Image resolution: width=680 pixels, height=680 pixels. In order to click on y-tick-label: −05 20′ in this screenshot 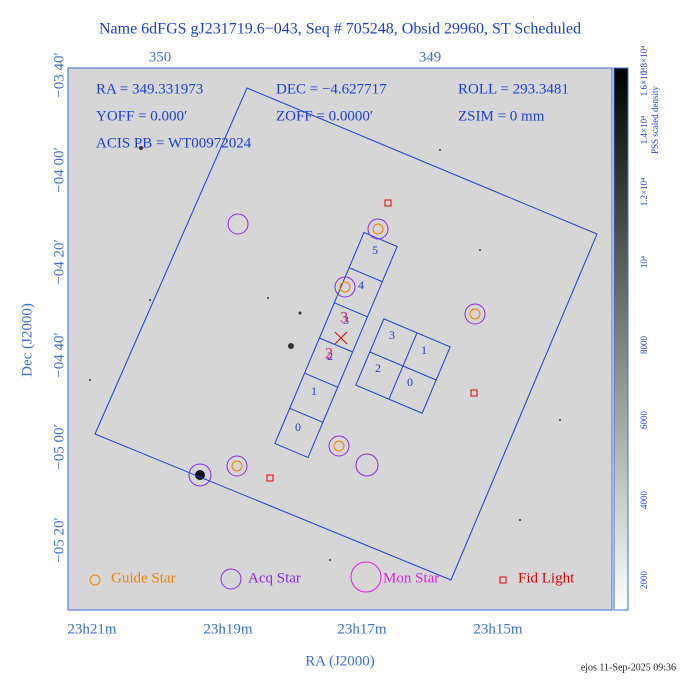, I will do `click(59, 540)`.